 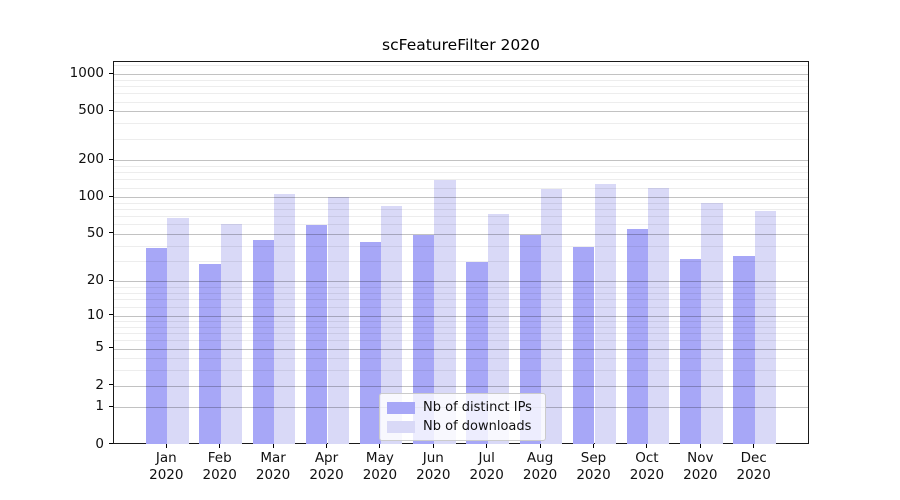 What do you see at coordinates (461, 45) in the screenshot?
I see `chart-title: scFeatureFilter 2020` at bounding box center [461, 45].